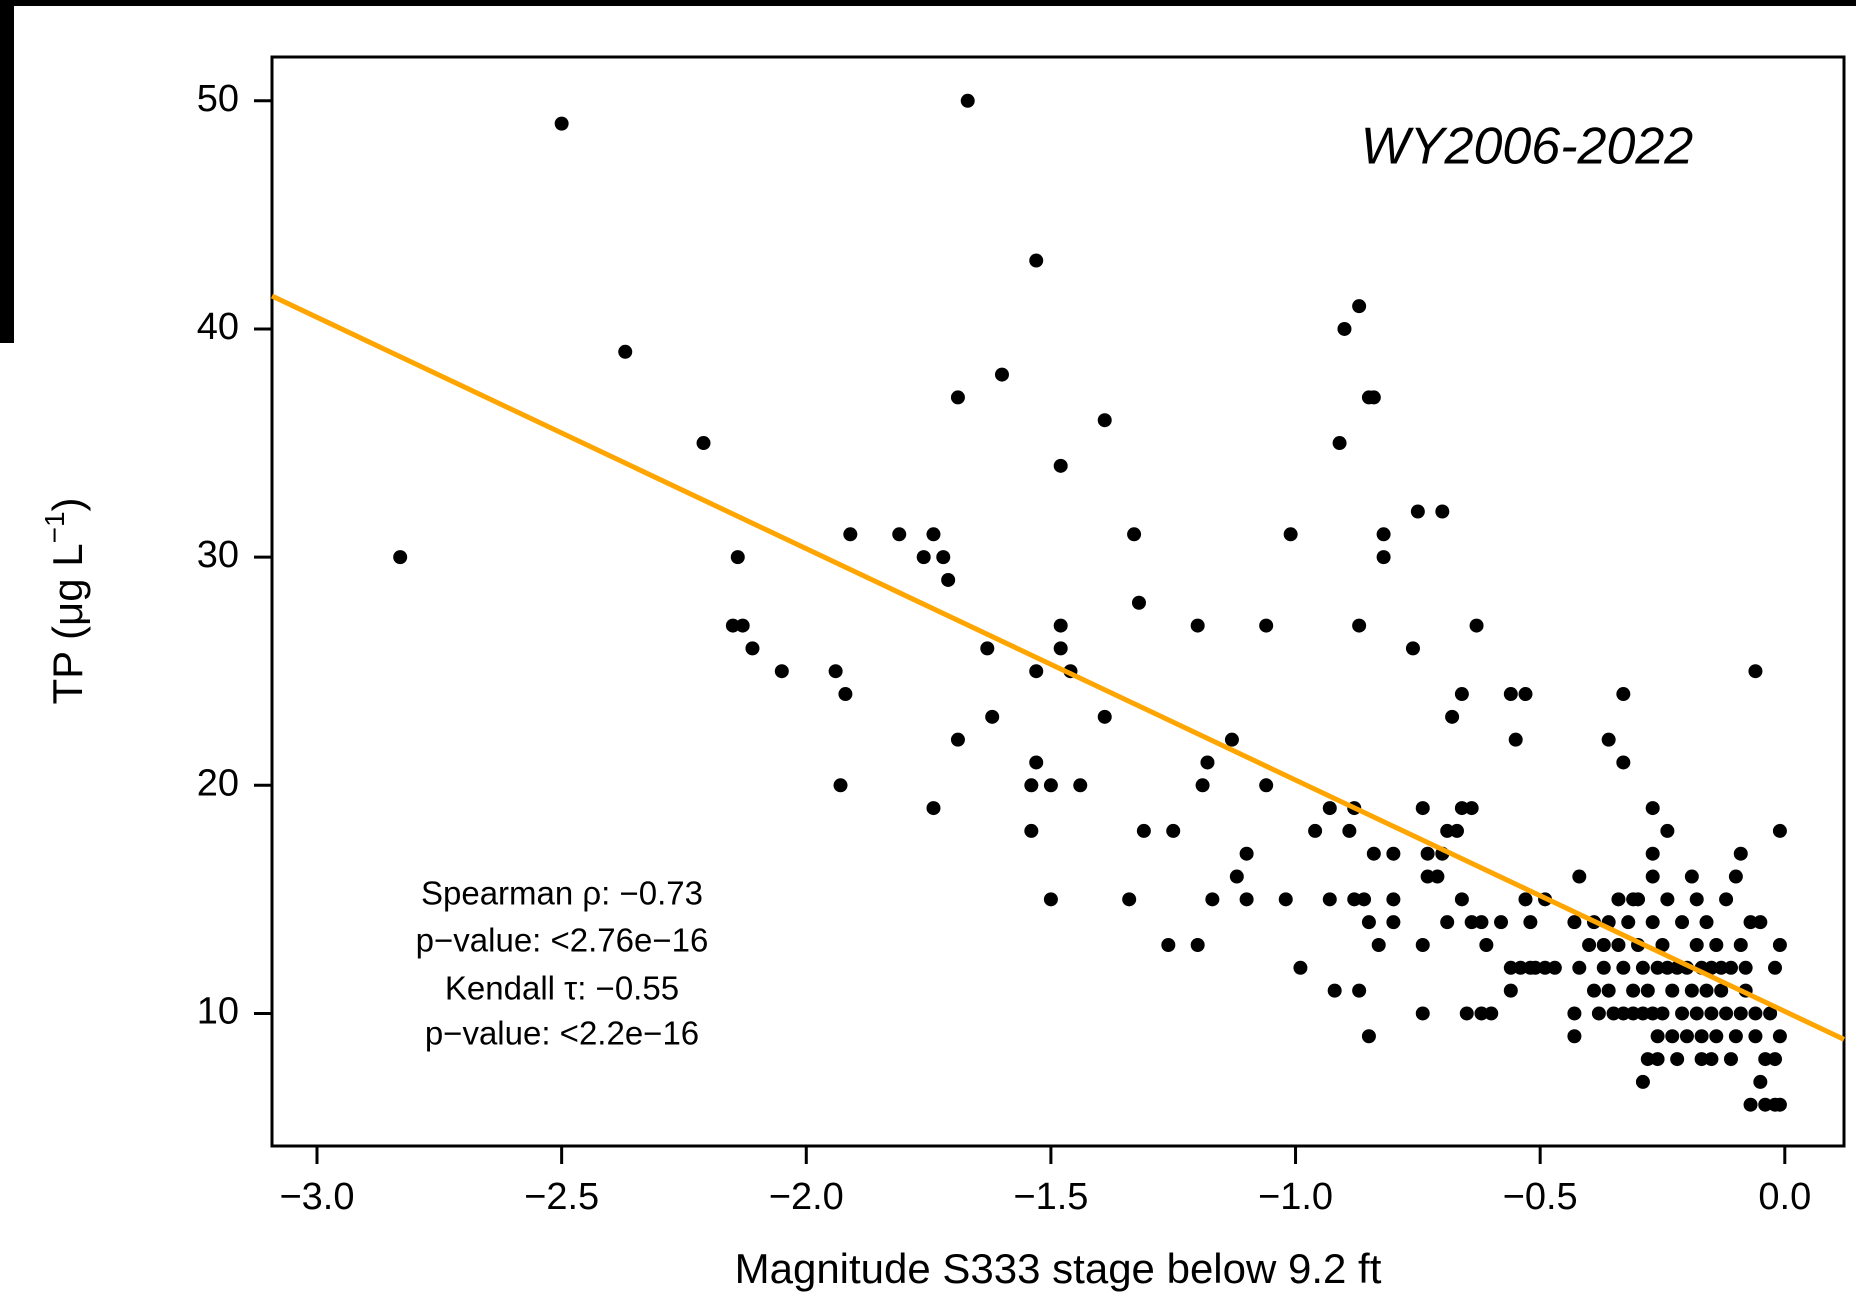 The height and width of the screenshot is (1311, 1856). What do you see at coordinates (1058, 1268) in the screenshot?
I see `x-axis-label: Magnitude S333 stage below 9.2 ft` at bounding box center [1058, 1268].